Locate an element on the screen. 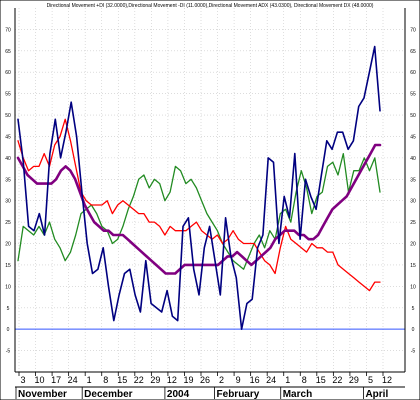  y-tick-label-right: 40 is located at coordinates (413, 159).